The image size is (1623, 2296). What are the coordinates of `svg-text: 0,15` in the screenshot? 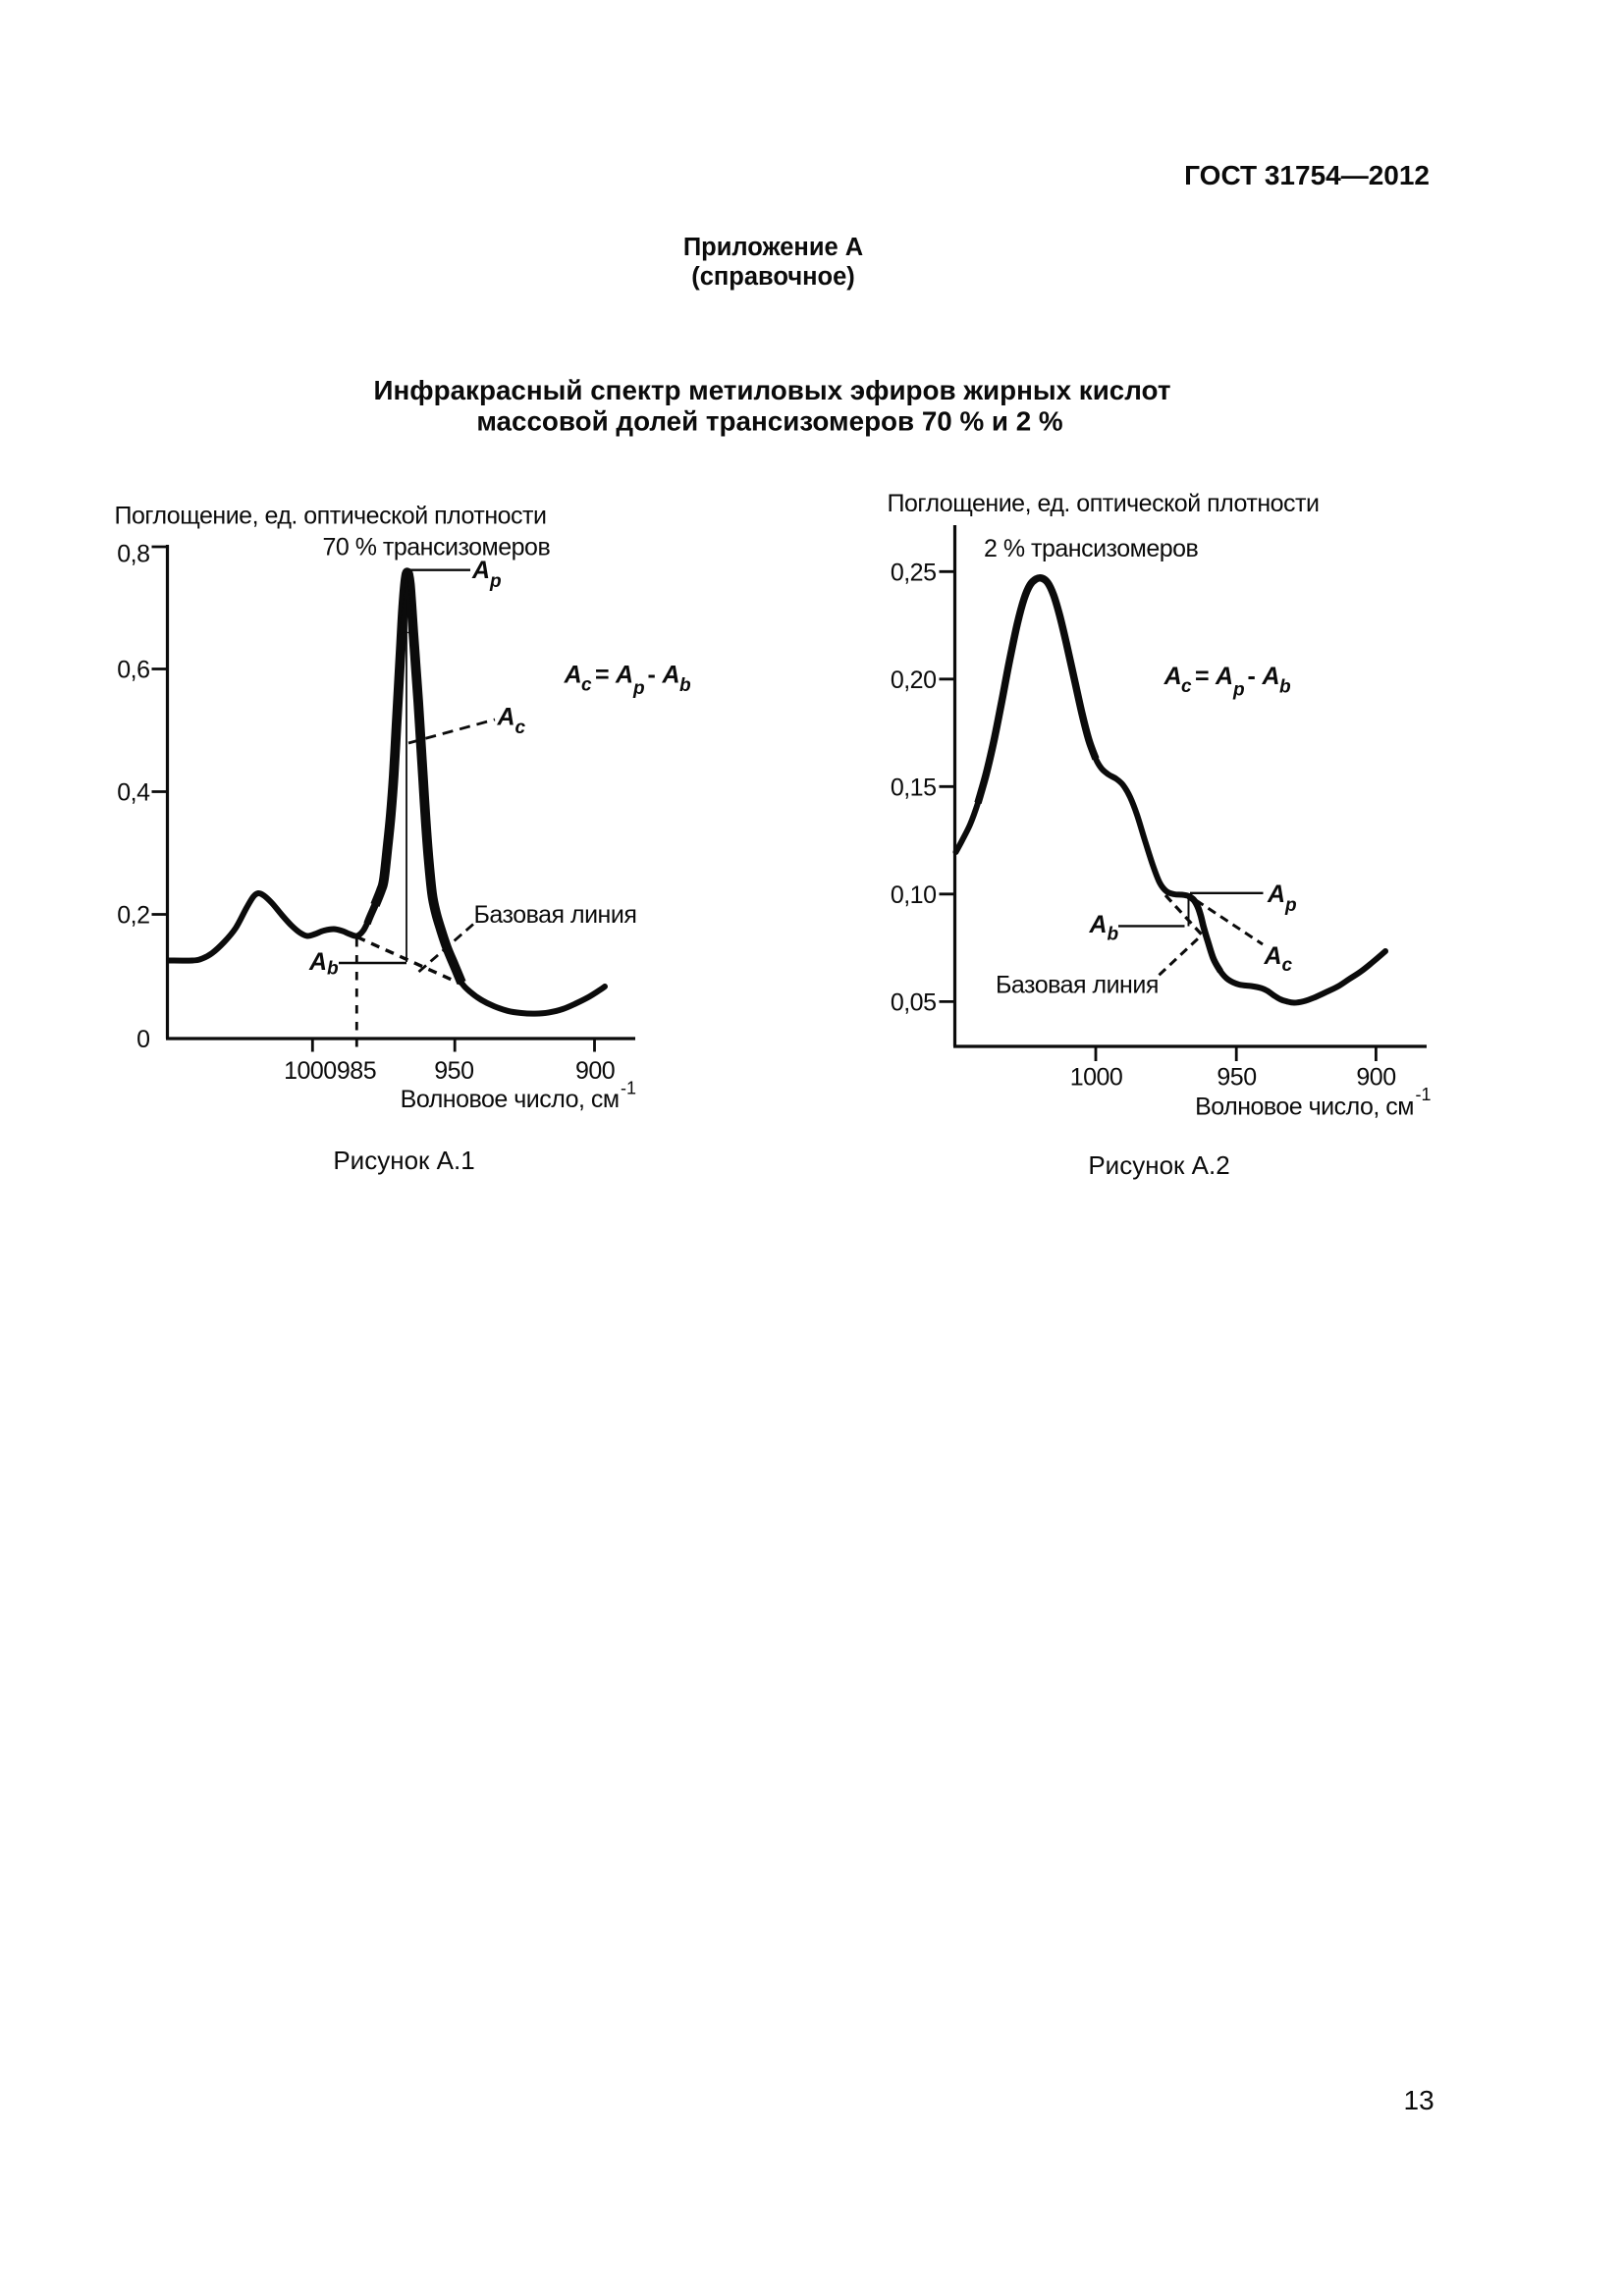 It's located at (914, 788).